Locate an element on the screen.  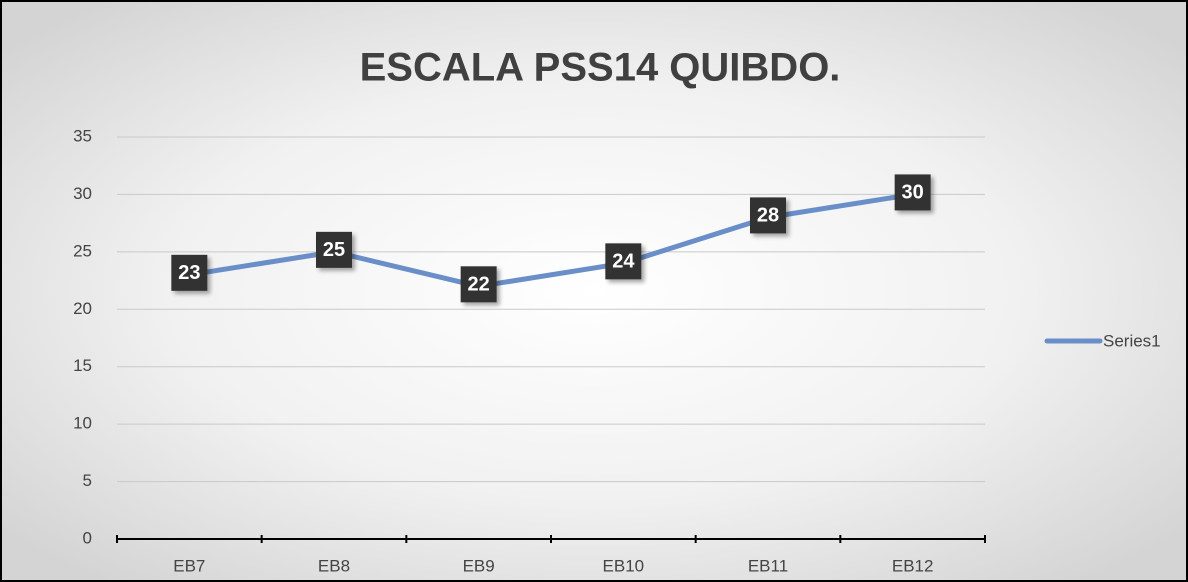
legend-label: Series1 is located at coordinates (1132, 340).